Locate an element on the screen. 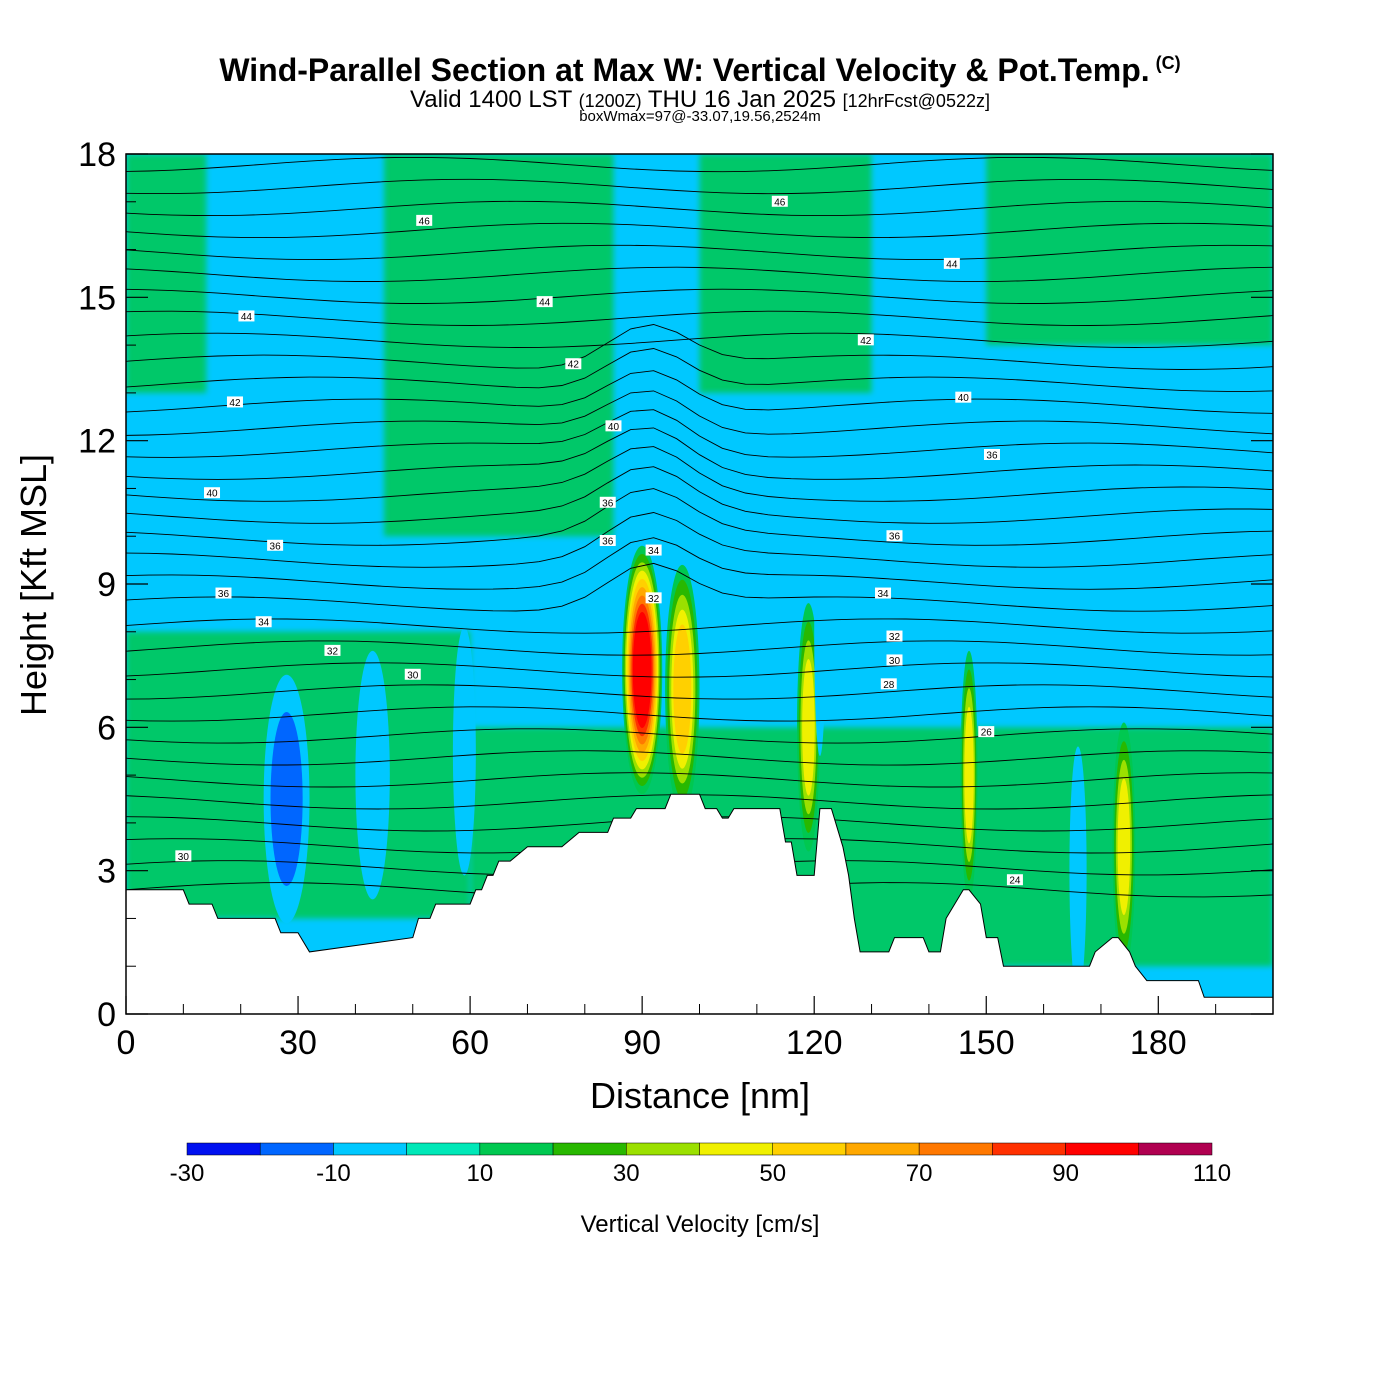  theta-label-text: 46 is located at coordinates (425, 221).